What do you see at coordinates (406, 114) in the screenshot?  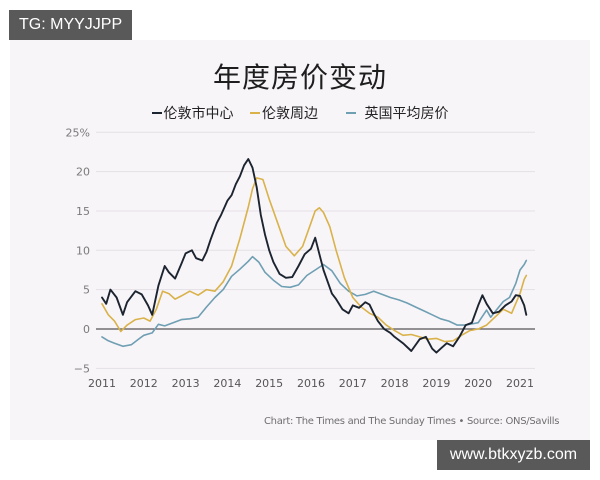 I see `legend-label: 英国平均房价` at bounding box center [406, 114].